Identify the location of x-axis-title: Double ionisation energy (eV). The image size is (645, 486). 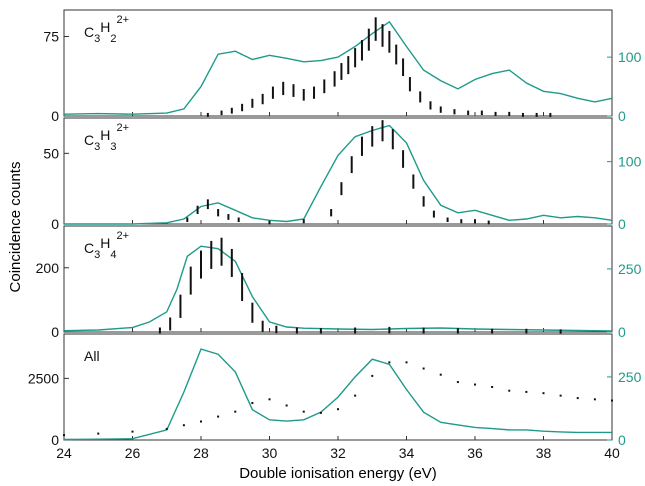
(338, 473).